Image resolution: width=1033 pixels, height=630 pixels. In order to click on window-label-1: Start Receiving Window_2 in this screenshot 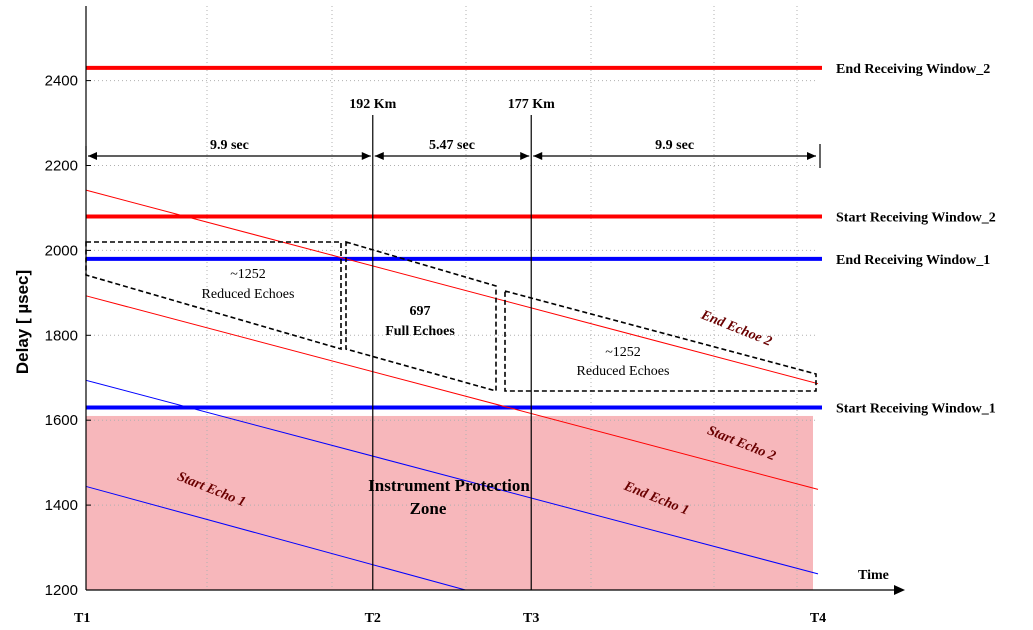, I will do `click(916, 217)`.